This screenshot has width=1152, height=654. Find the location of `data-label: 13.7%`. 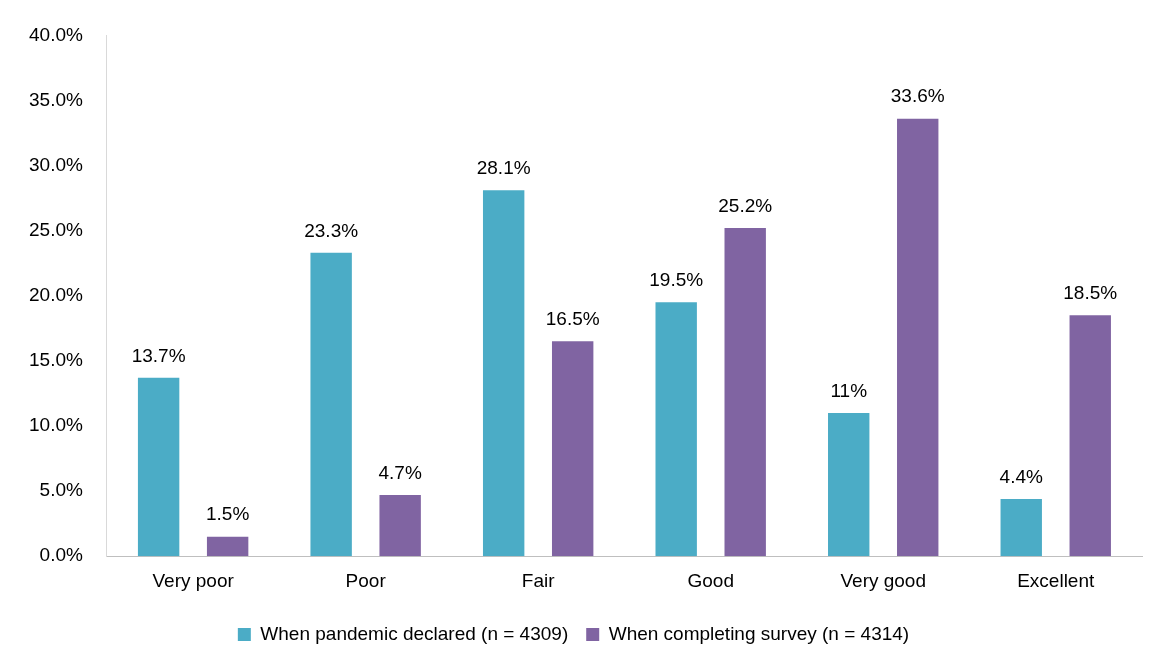

data-label: 13.7% is located at coordinates (158, 355).